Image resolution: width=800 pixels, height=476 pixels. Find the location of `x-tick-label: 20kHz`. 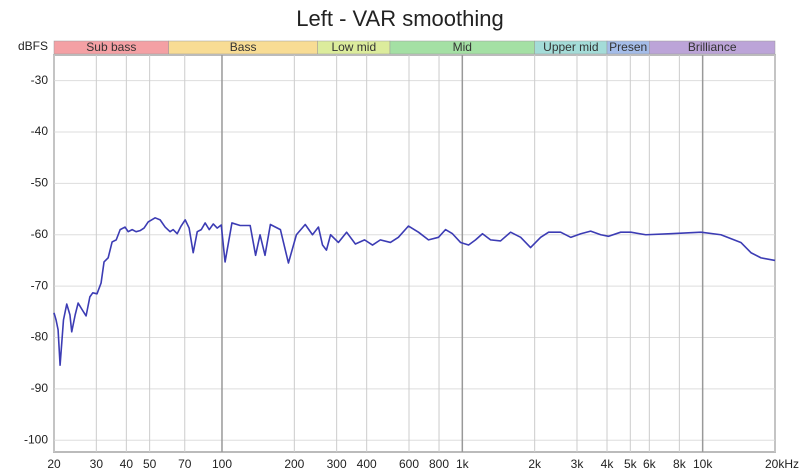

x-tick-label: 20kHz is located at coordinates (782, 464).